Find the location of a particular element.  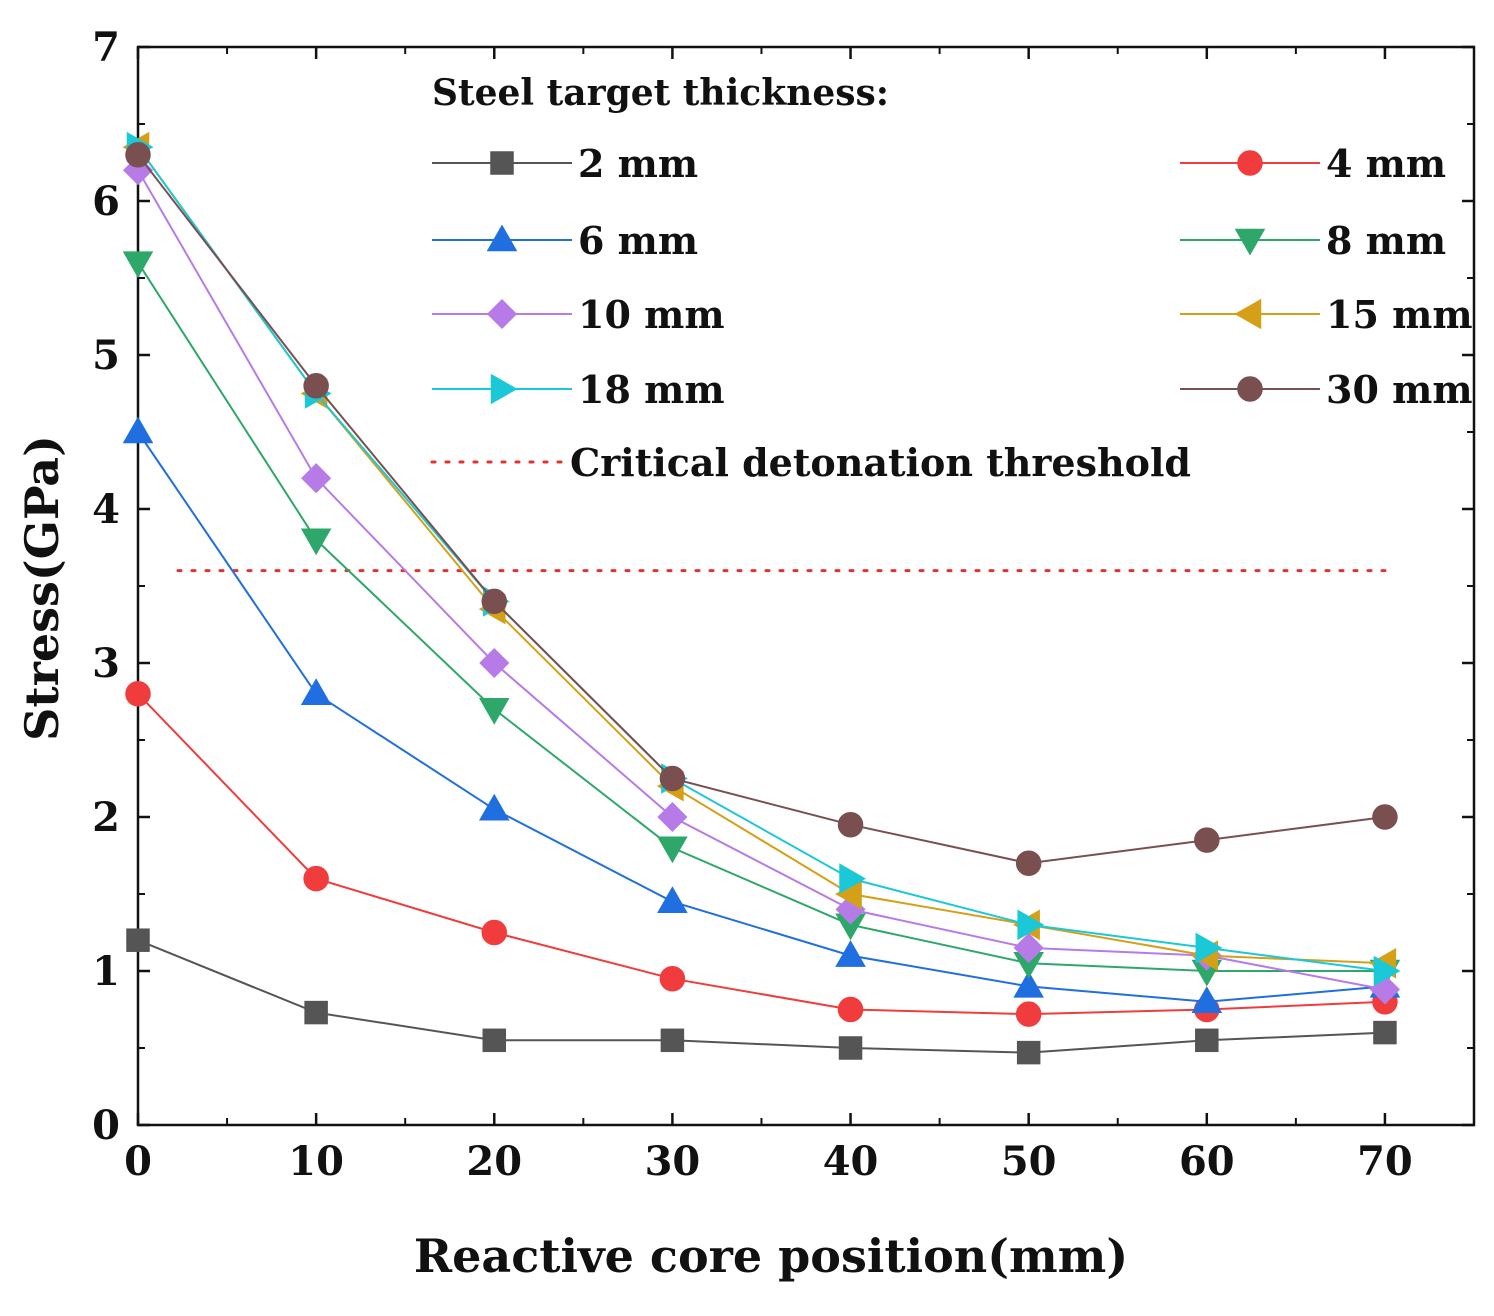

legend-label: 18 mm is located at coordinates (651, 389).